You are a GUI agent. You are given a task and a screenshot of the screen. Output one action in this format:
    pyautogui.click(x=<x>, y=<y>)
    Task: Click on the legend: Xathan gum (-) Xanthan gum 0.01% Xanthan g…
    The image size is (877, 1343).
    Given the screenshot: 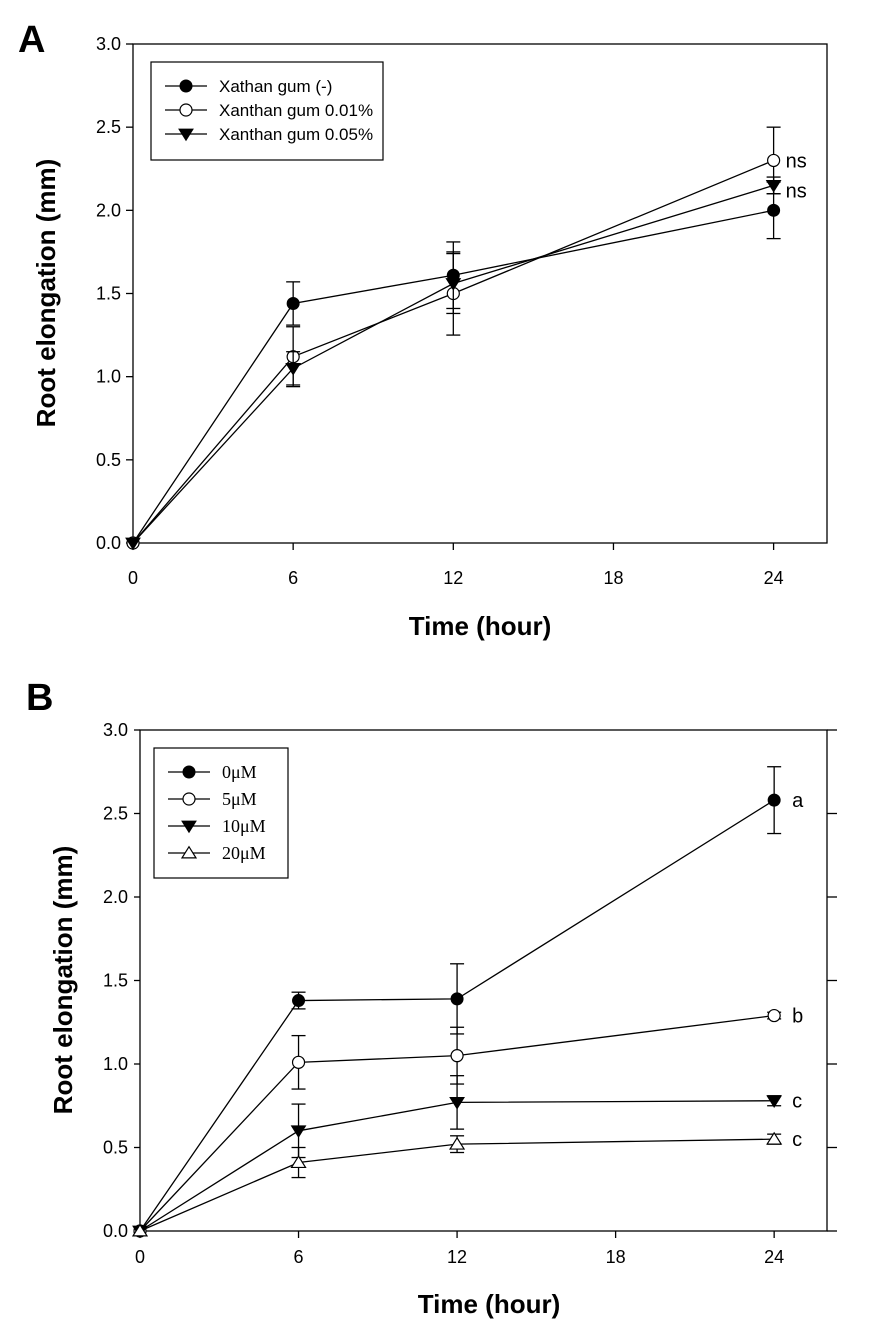 What is the action you would take?
    pyautogui.click(x=267, y=111)
    